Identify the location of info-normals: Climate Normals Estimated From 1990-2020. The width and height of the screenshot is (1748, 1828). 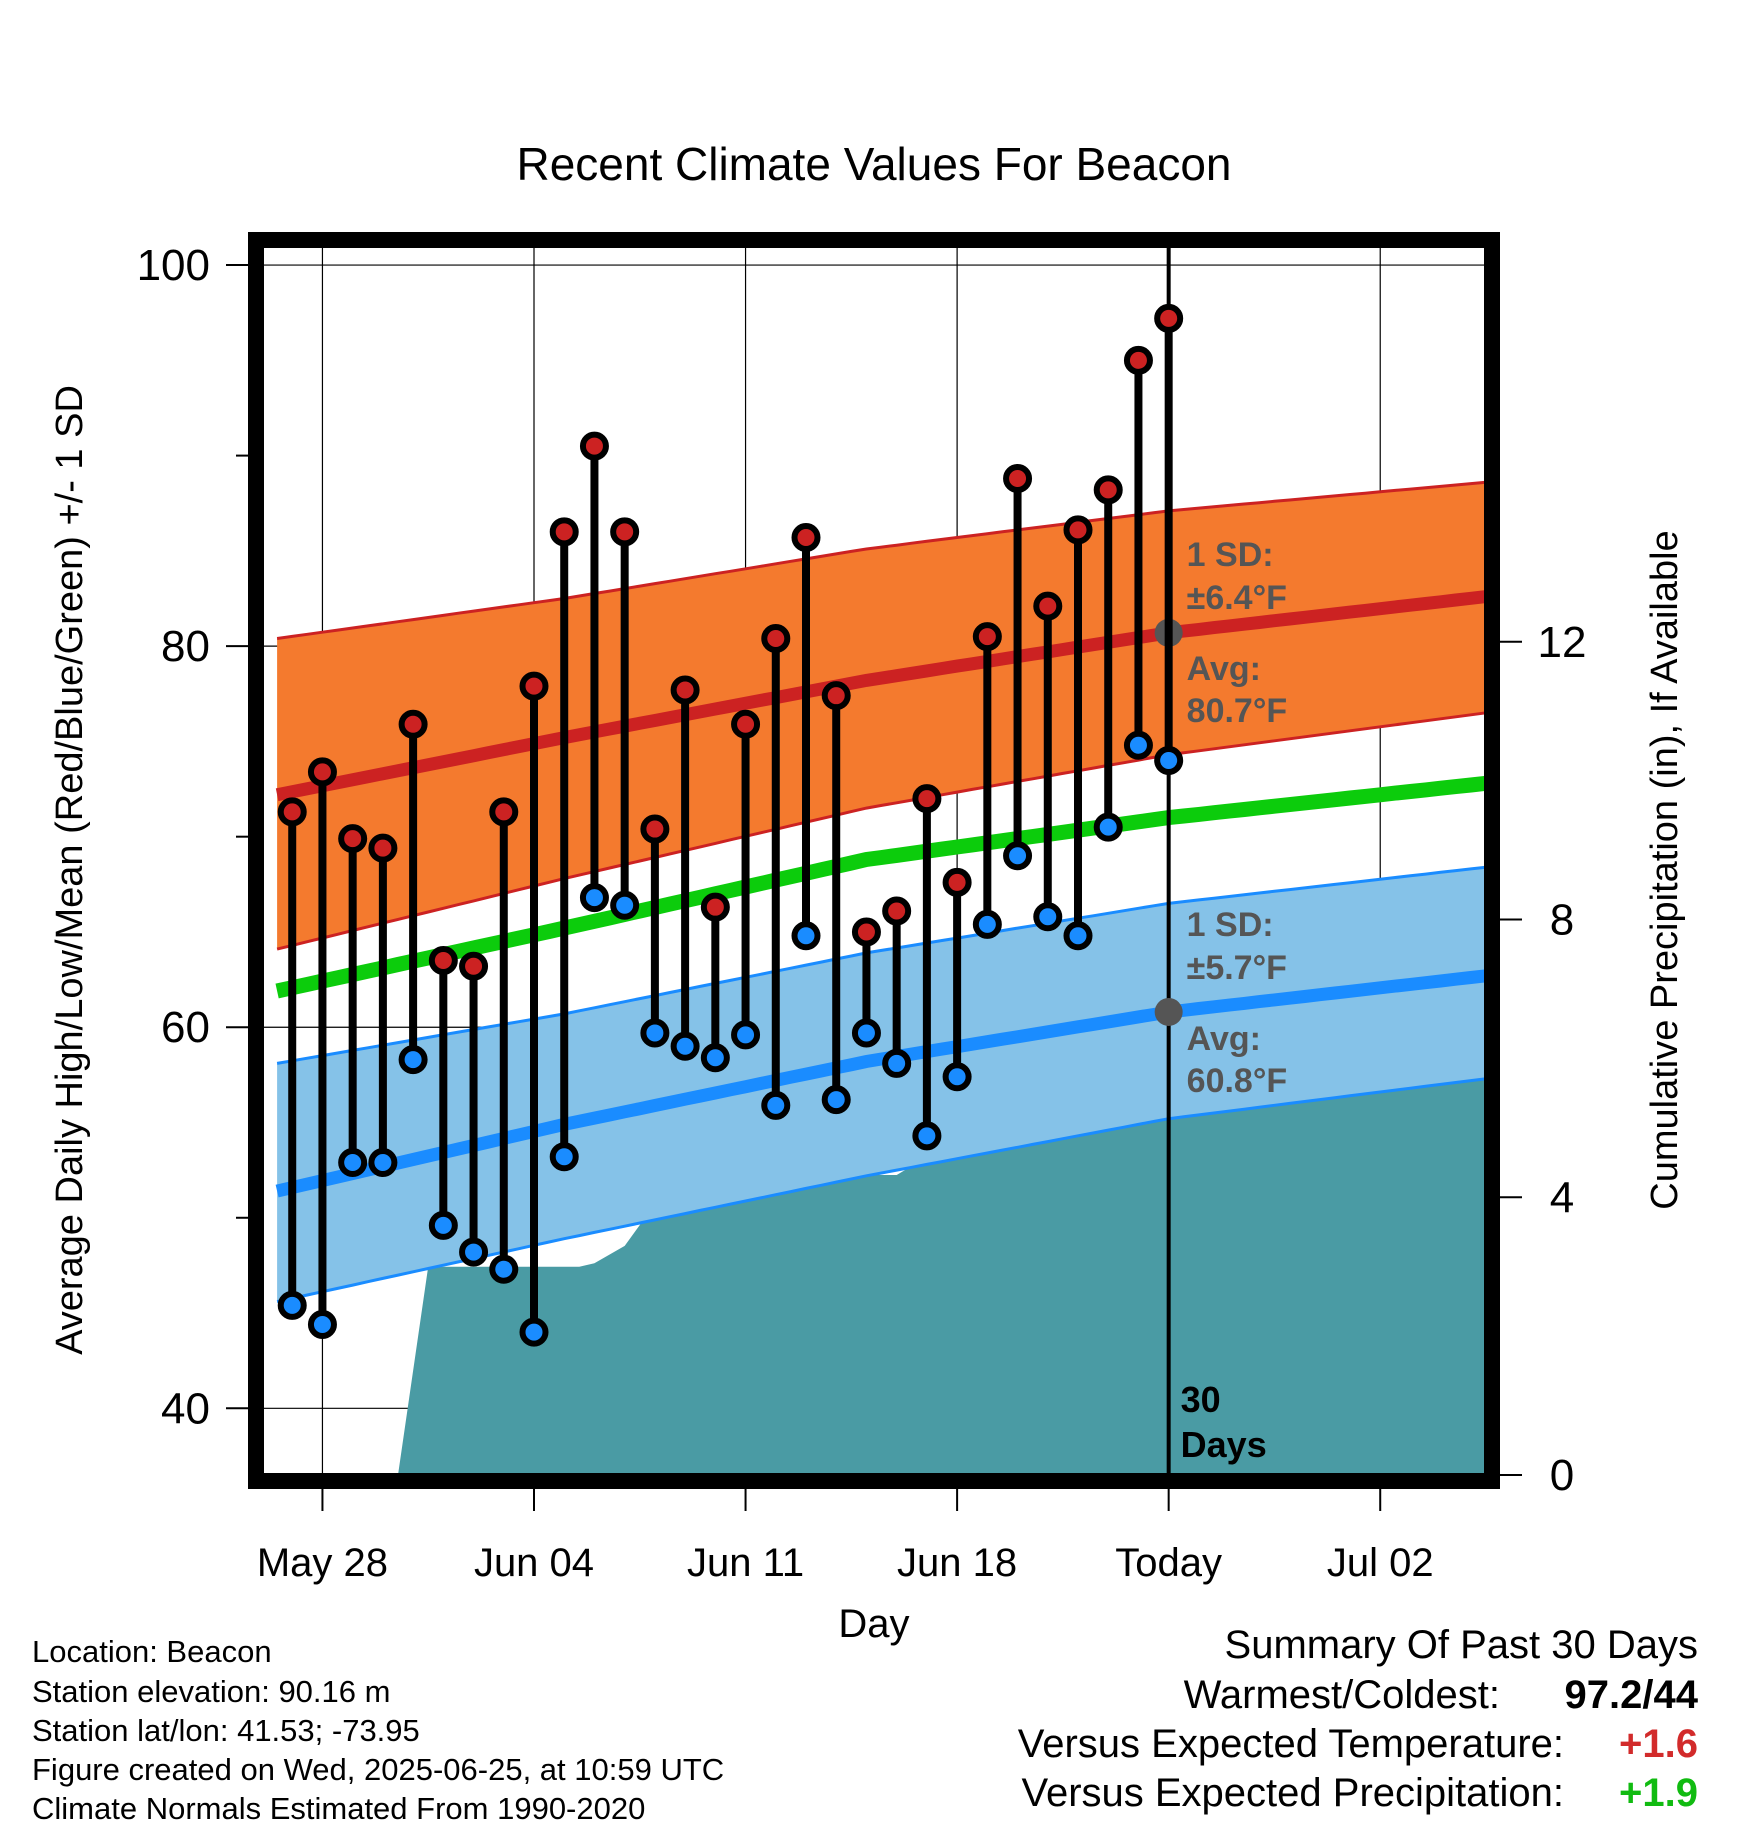
(339, 1808).